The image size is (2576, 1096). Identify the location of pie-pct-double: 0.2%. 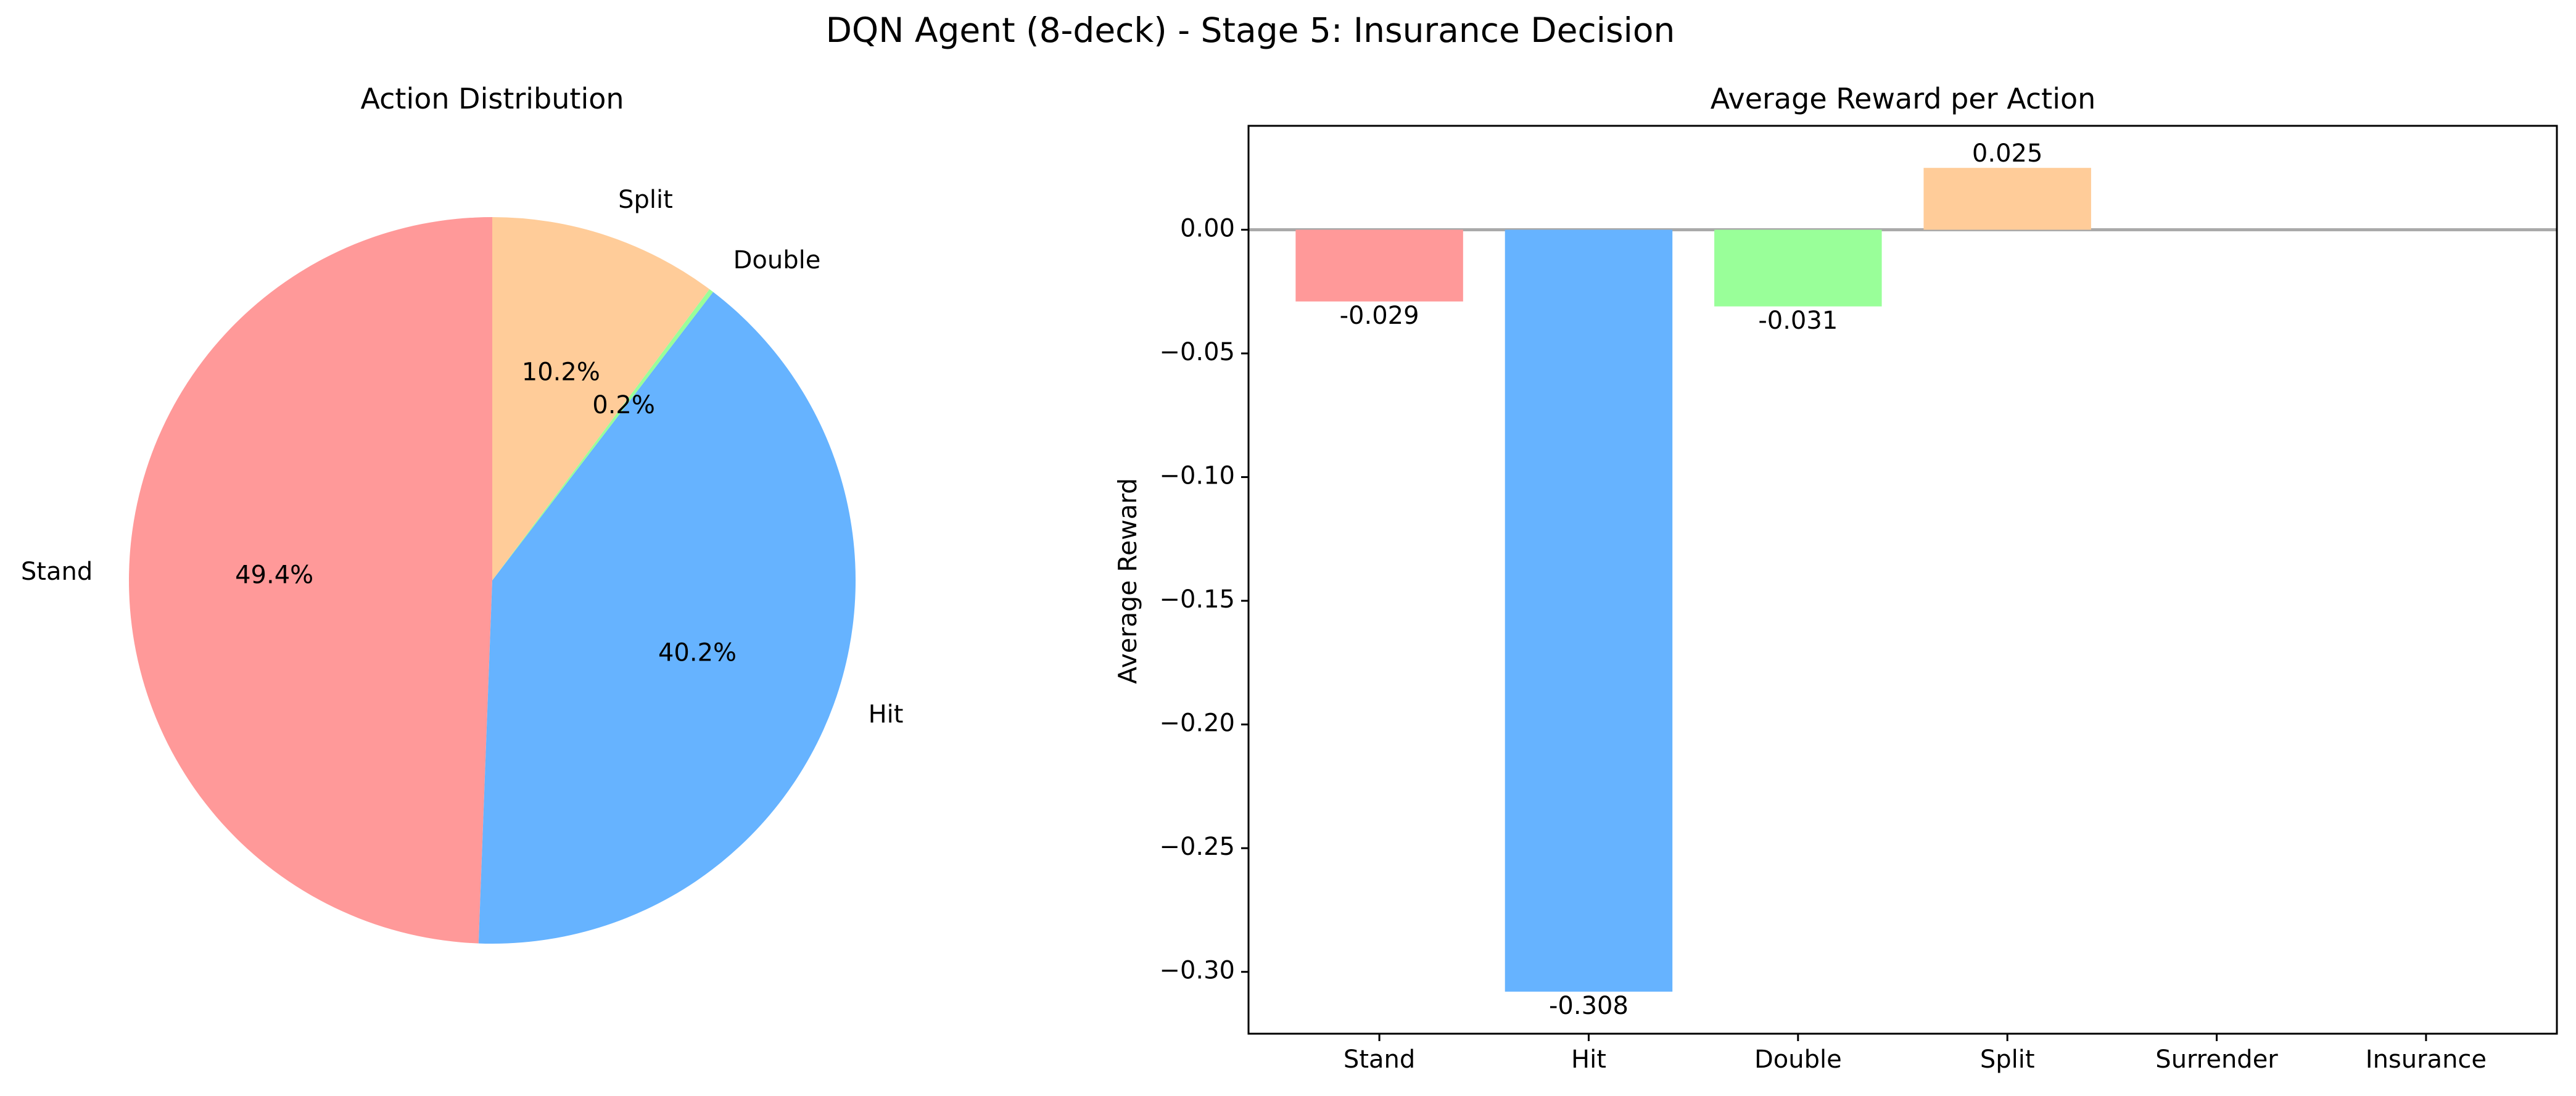
(623, 405).